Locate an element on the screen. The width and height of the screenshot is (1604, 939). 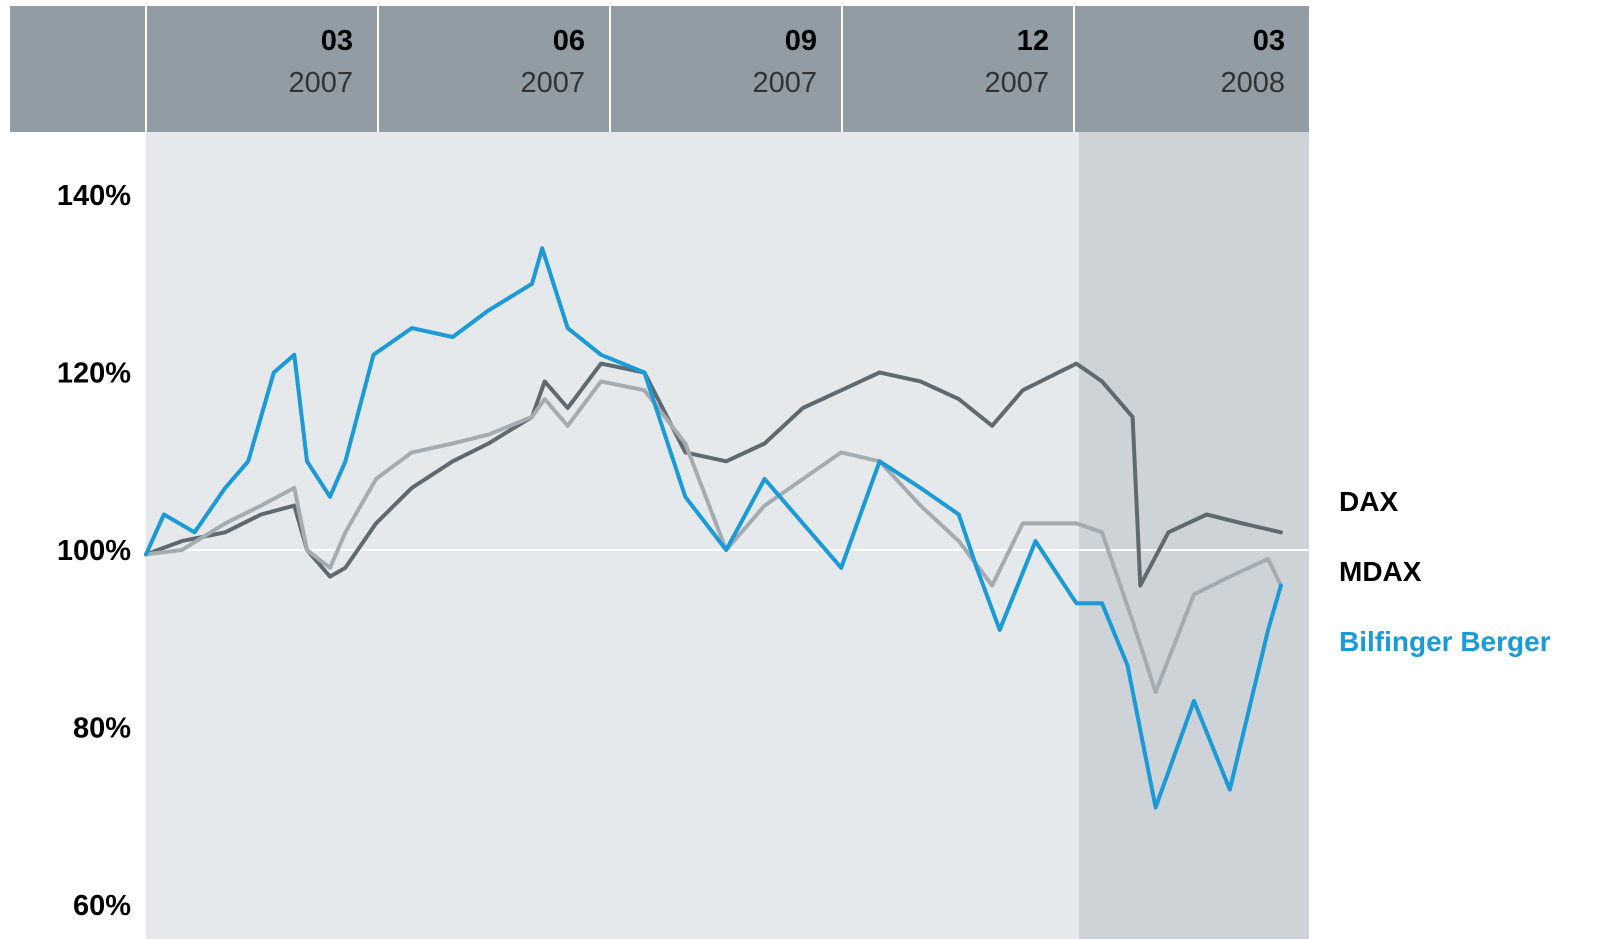
y-tick-label: 60% is located at coordinates (102, 906).